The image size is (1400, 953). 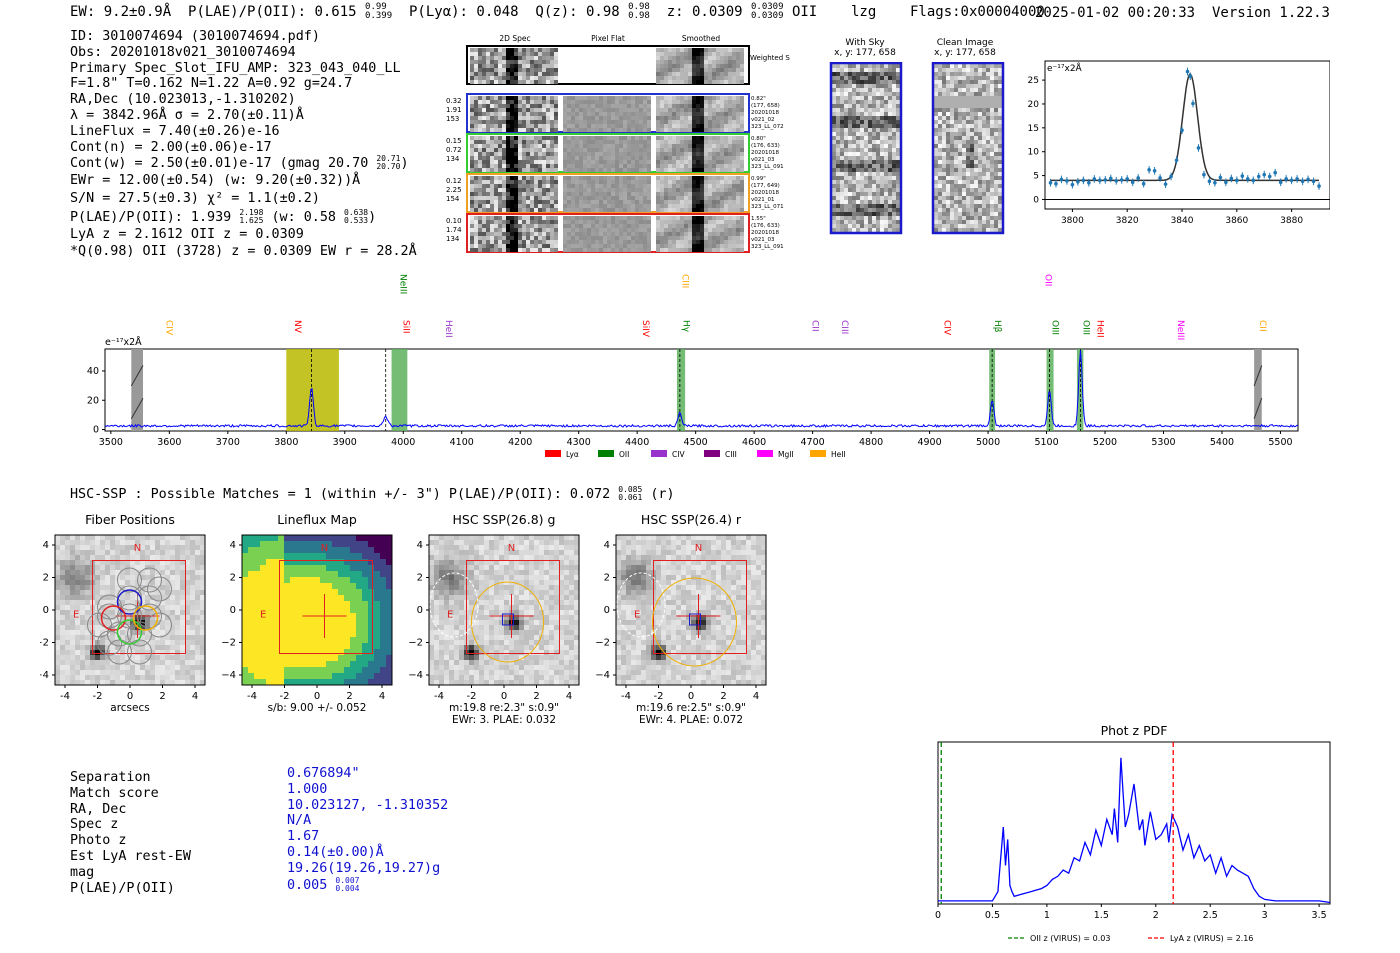 I want to click on emission-line-label: CIV, so click(x=946, y=328).